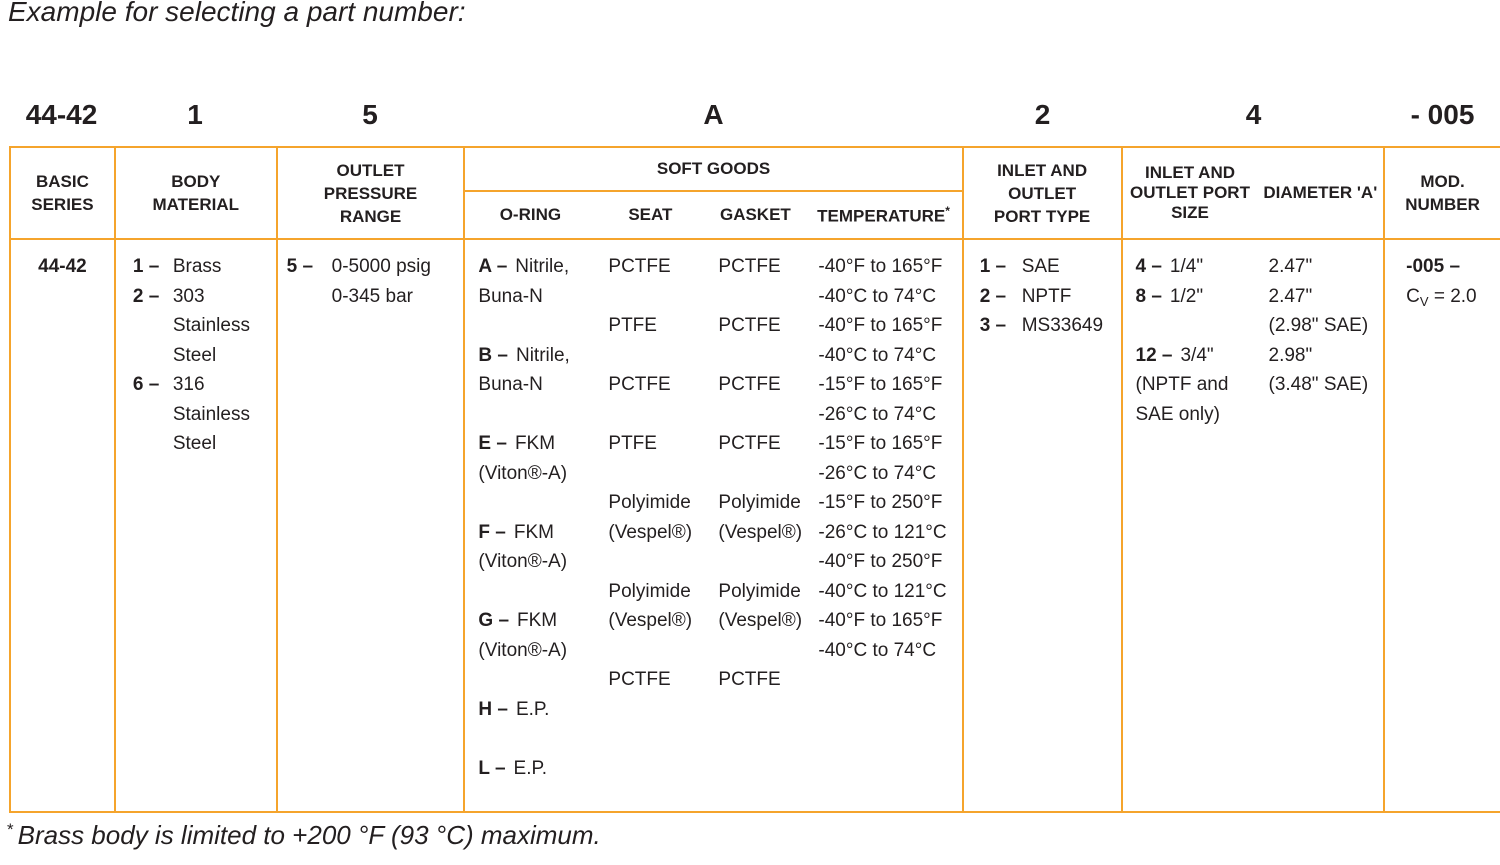 The image size is (1500, 865). What do you see at coordinates (372, 296) in the screenshot?
I see `cell-line: 0-345 bar` at bounding box center [372, 296].